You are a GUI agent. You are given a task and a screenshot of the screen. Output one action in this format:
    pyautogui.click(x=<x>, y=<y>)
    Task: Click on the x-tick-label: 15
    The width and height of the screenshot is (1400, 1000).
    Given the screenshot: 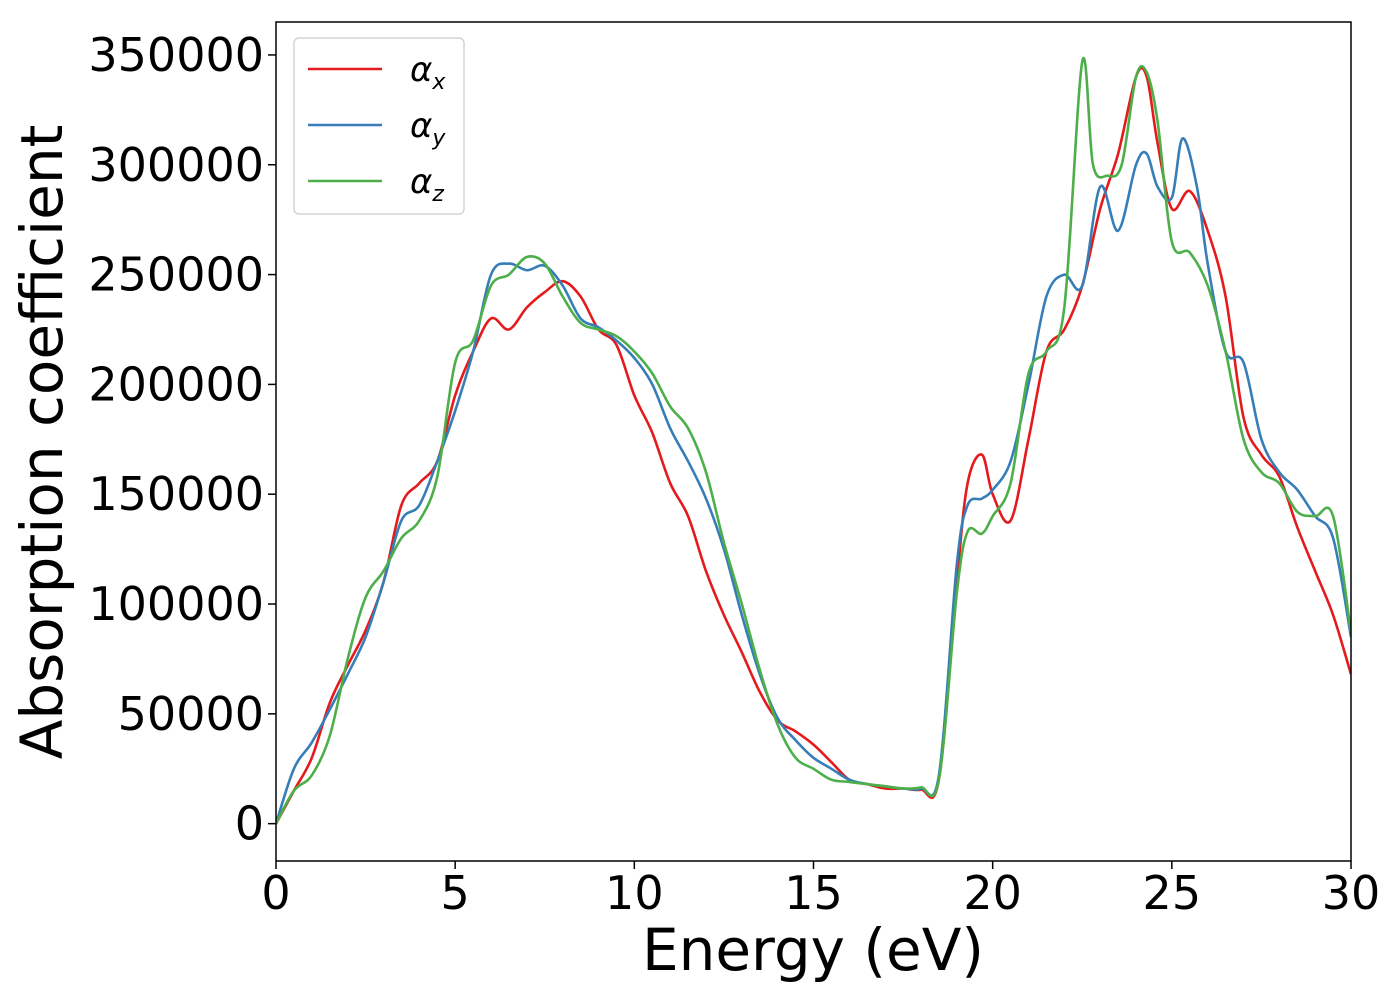 What is the action you would take?
    pyautogui.click(x=813, y=893)
    